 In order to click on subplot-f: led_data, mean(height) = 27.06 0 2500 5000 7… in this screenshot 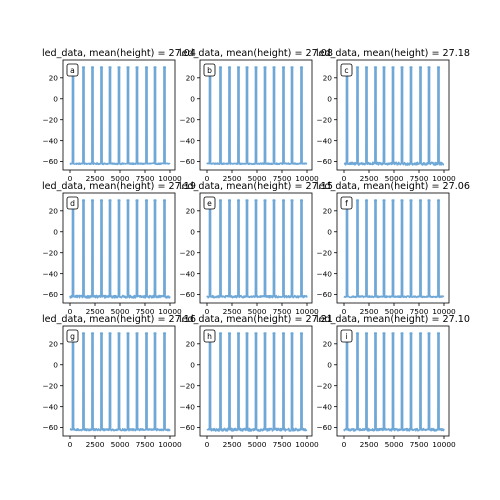, I will do `click(393, 248)`.